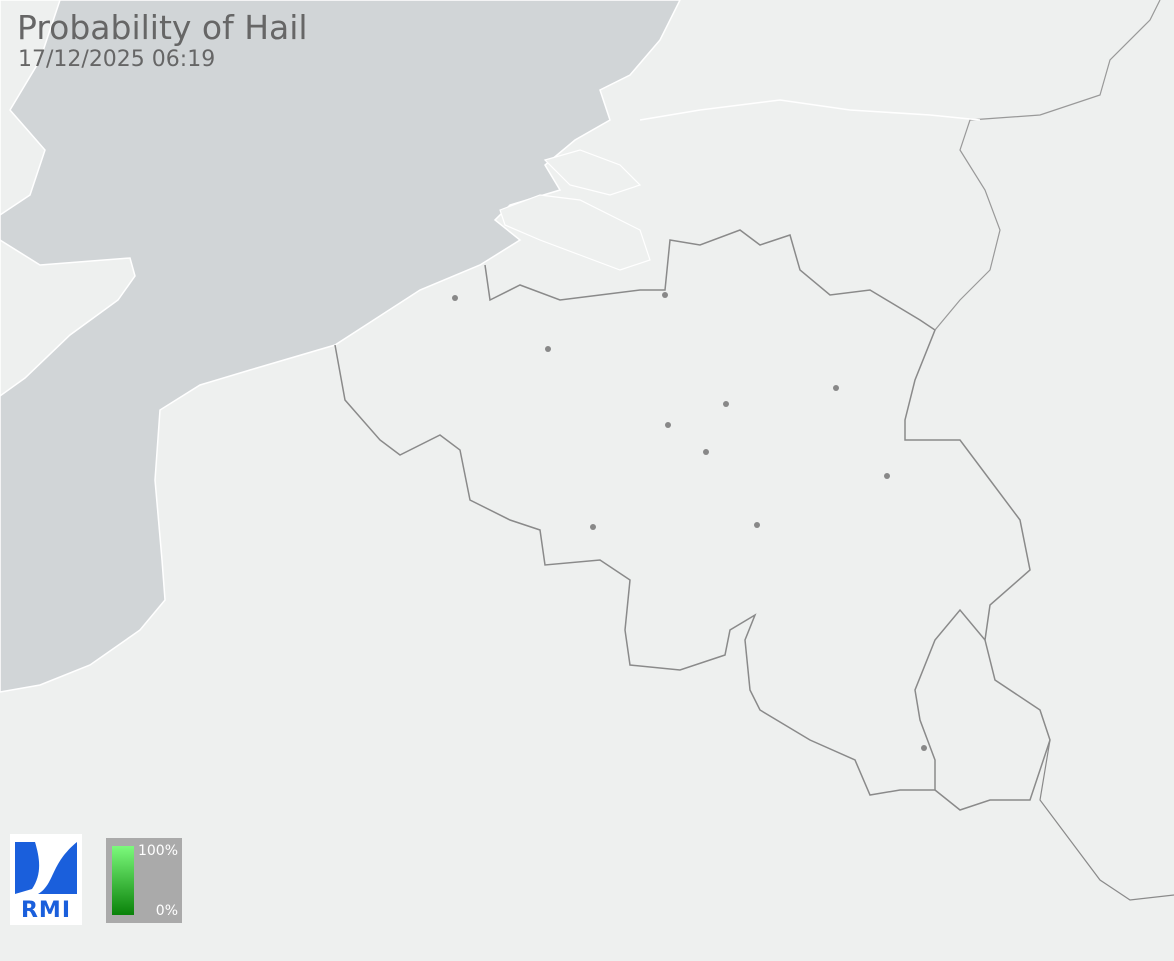 This screenshot has width=1174, height=961. Describe the element at coordinates (123, 880) in the screenshot. I see `legend-color-bar` at that location.